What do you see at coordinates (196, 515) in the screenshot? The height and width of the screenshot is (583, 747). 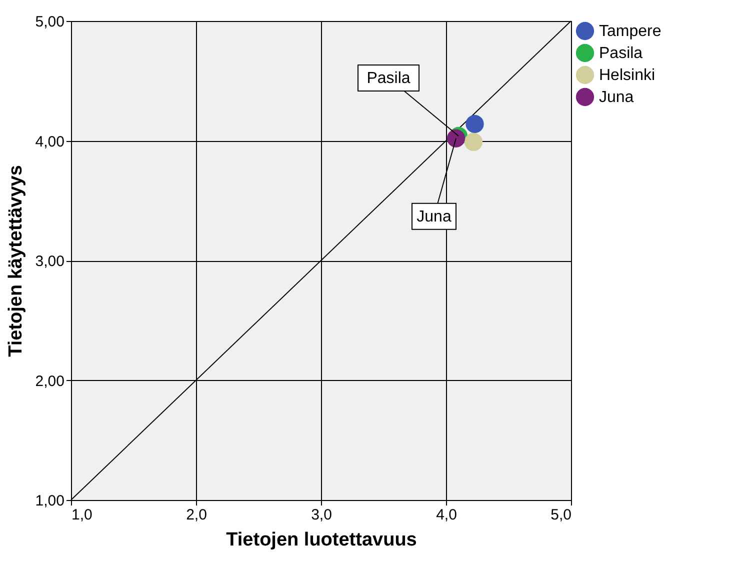 I see `x-tick-label: 2,0` at bounding box center [196, 515].